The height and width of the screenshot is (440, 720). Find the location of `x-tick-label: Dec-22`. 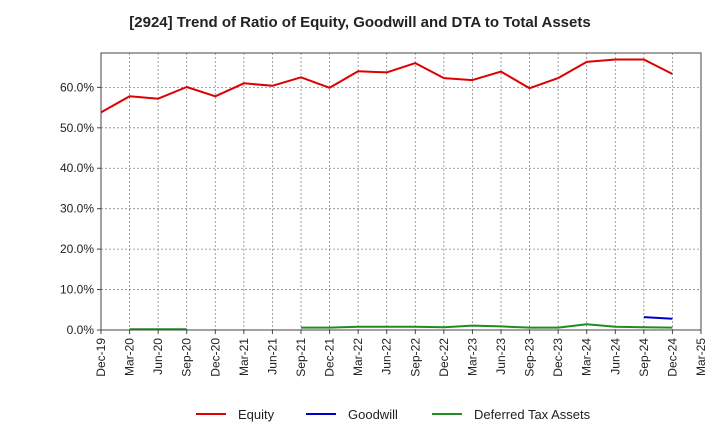

x-tick-label: Dec-22 is located at coordinates (444, 357).